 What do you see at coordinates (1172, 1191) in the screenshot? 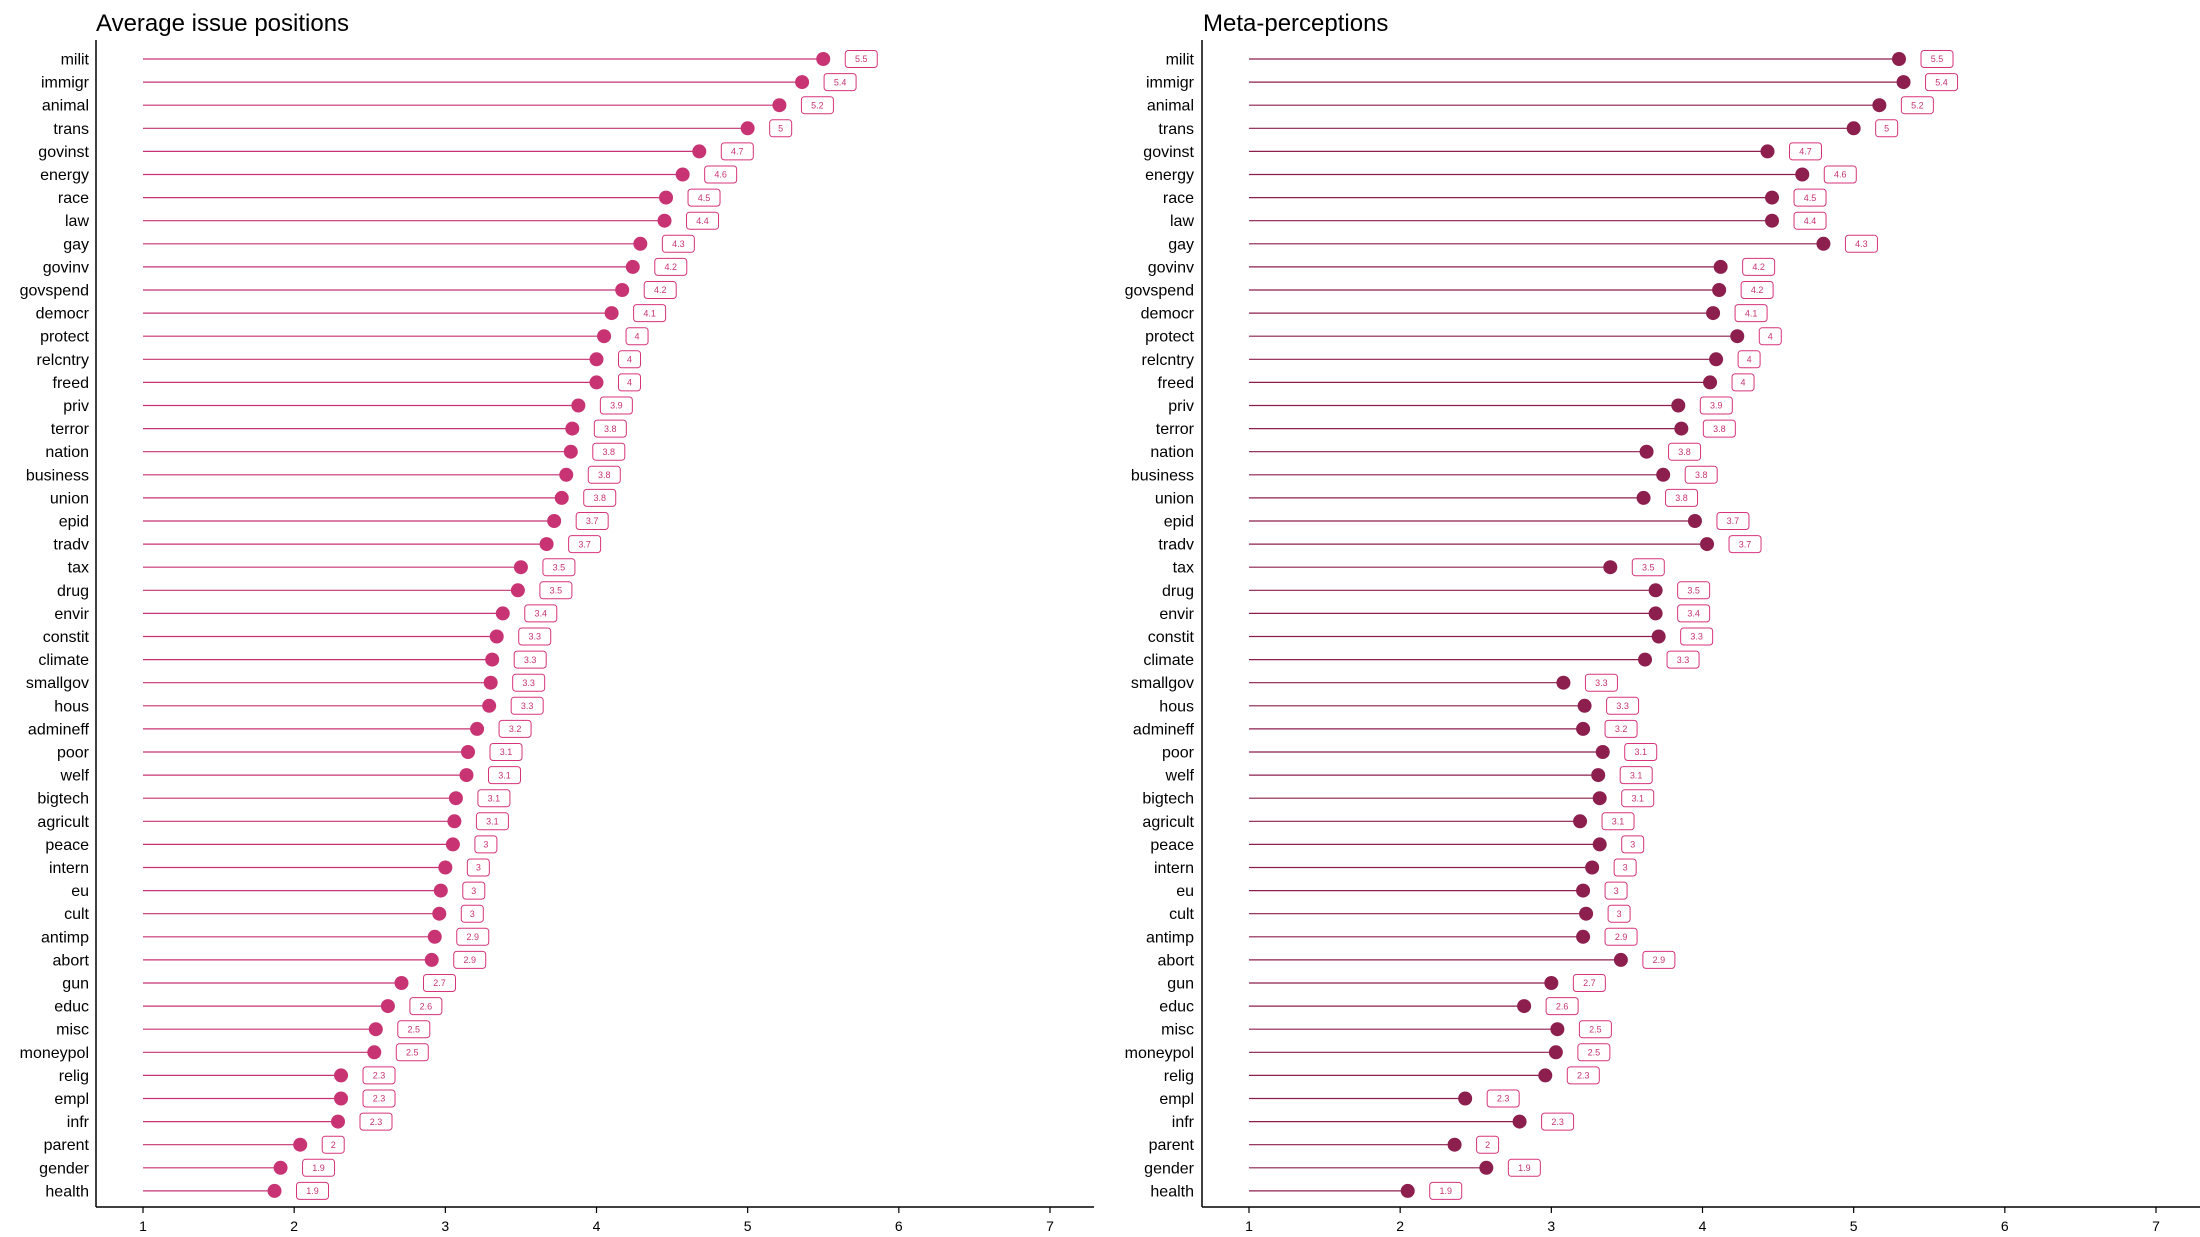
I see `category-label: health` at bounding box center [1172, 1191].